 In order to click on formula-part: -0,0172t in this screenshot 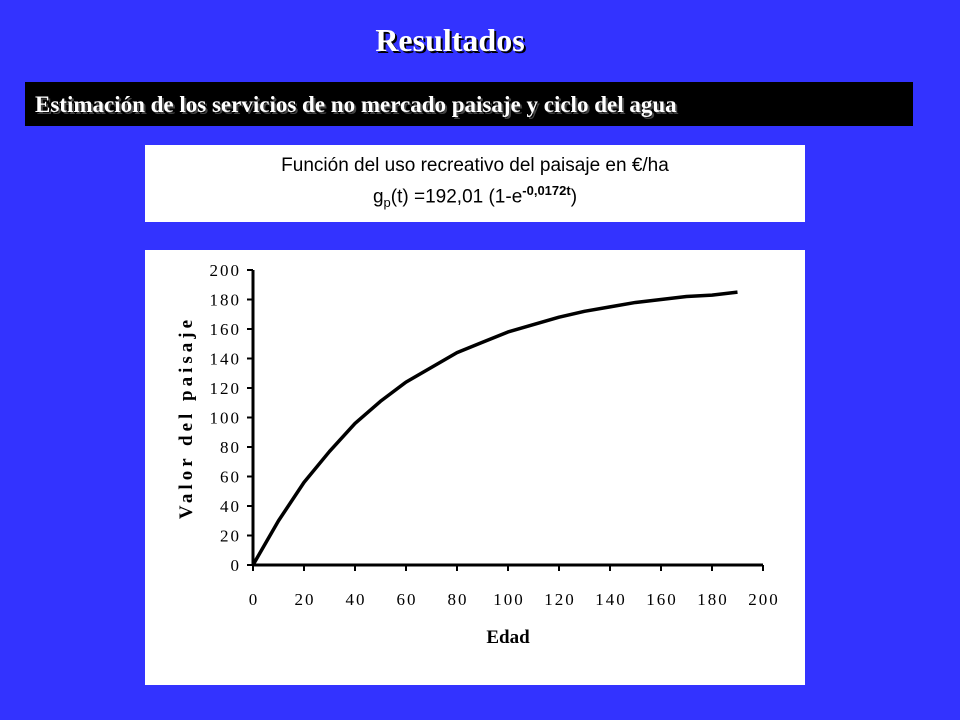, I will do `click(546, 190)`.